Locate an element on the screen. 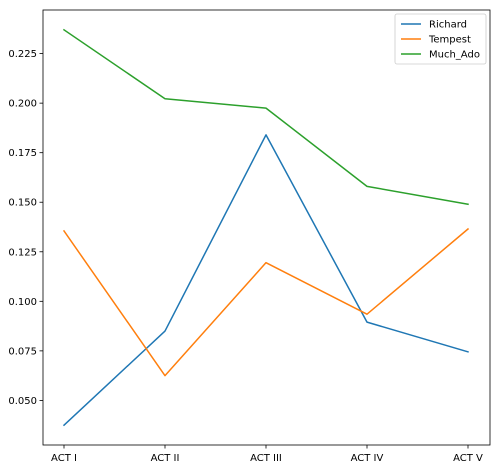 The image size is (500, 469). y-tick-label: 0.225 is located at coordinates (22, 54).